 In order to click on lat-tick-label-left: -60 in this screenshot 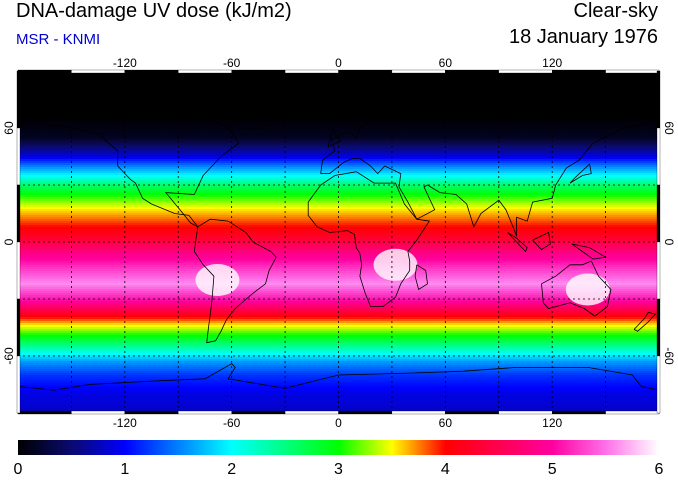, I will do `click(9, 356)`.